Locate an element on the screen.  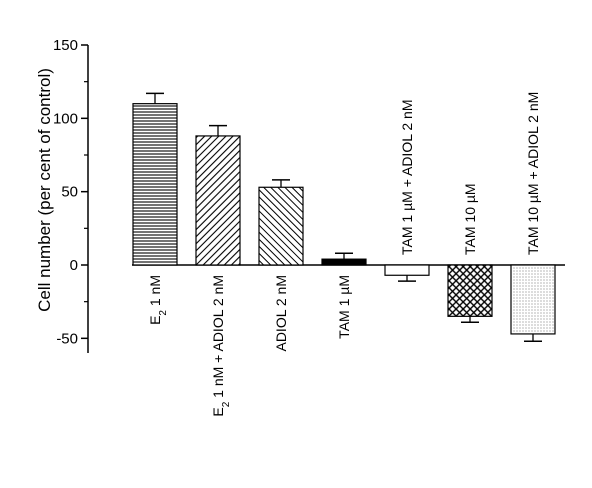
category-label: TAM 10 µM is located at coordinates (470, 219).